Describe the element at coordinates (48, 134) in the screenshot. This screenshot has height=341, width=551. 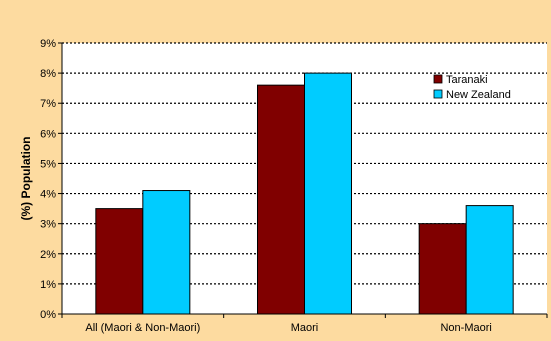
I see `y-tick-label: 6%` at that location.